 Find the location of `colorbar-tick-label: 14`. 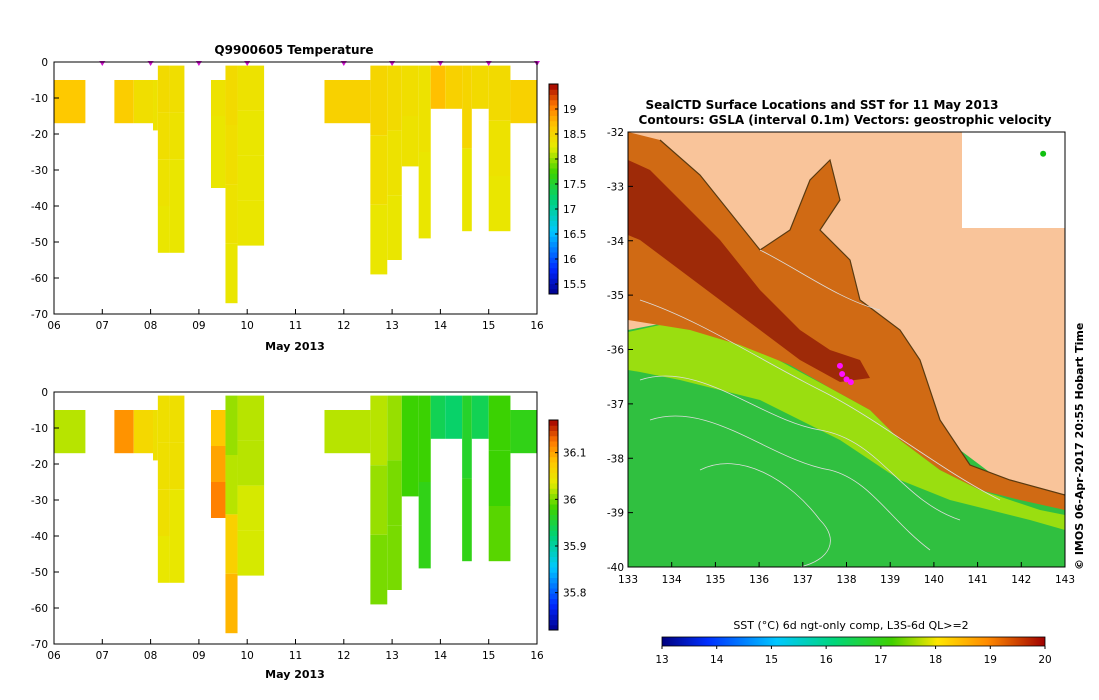

colorbar-tick-label: 14 is located at coordinates (717, 660).